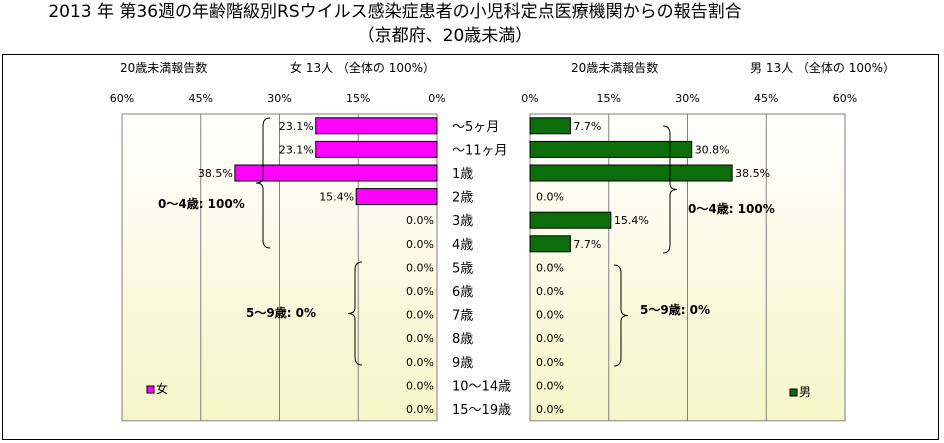  Describe the element at coordinates (675, 309) in the screenshot. I see `male-group-label-5-9: 5～9歳: 0%` at that location.